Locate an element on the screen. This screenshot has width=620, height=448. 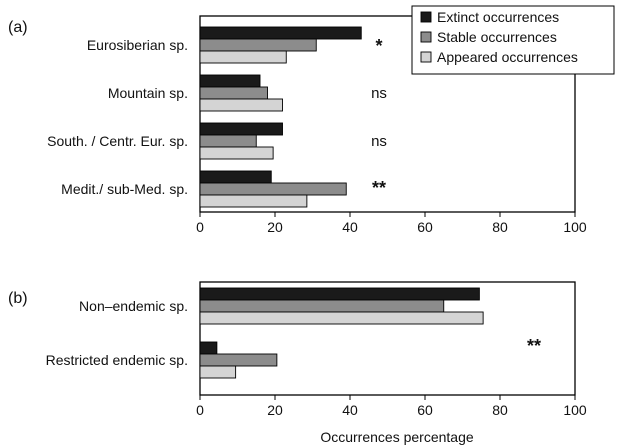
bar-appeared-occurrences-eurosiberian-sp is located at coordinates (243, 57).